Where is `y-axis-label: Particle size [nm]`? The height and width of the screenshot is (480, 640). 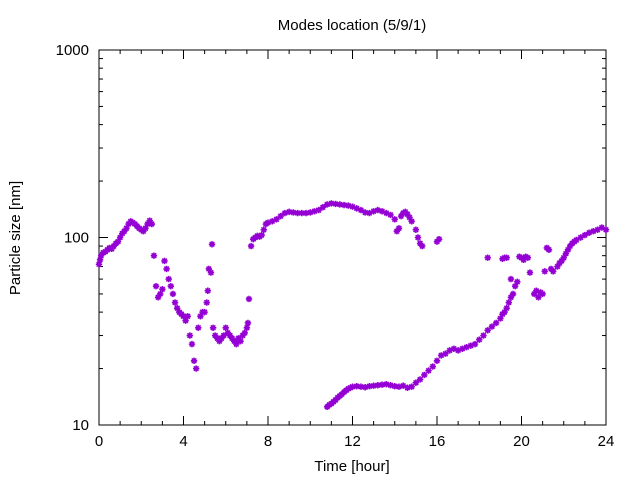
y-axis-label: Particle size [nm] is located at coordinates (15, 238).